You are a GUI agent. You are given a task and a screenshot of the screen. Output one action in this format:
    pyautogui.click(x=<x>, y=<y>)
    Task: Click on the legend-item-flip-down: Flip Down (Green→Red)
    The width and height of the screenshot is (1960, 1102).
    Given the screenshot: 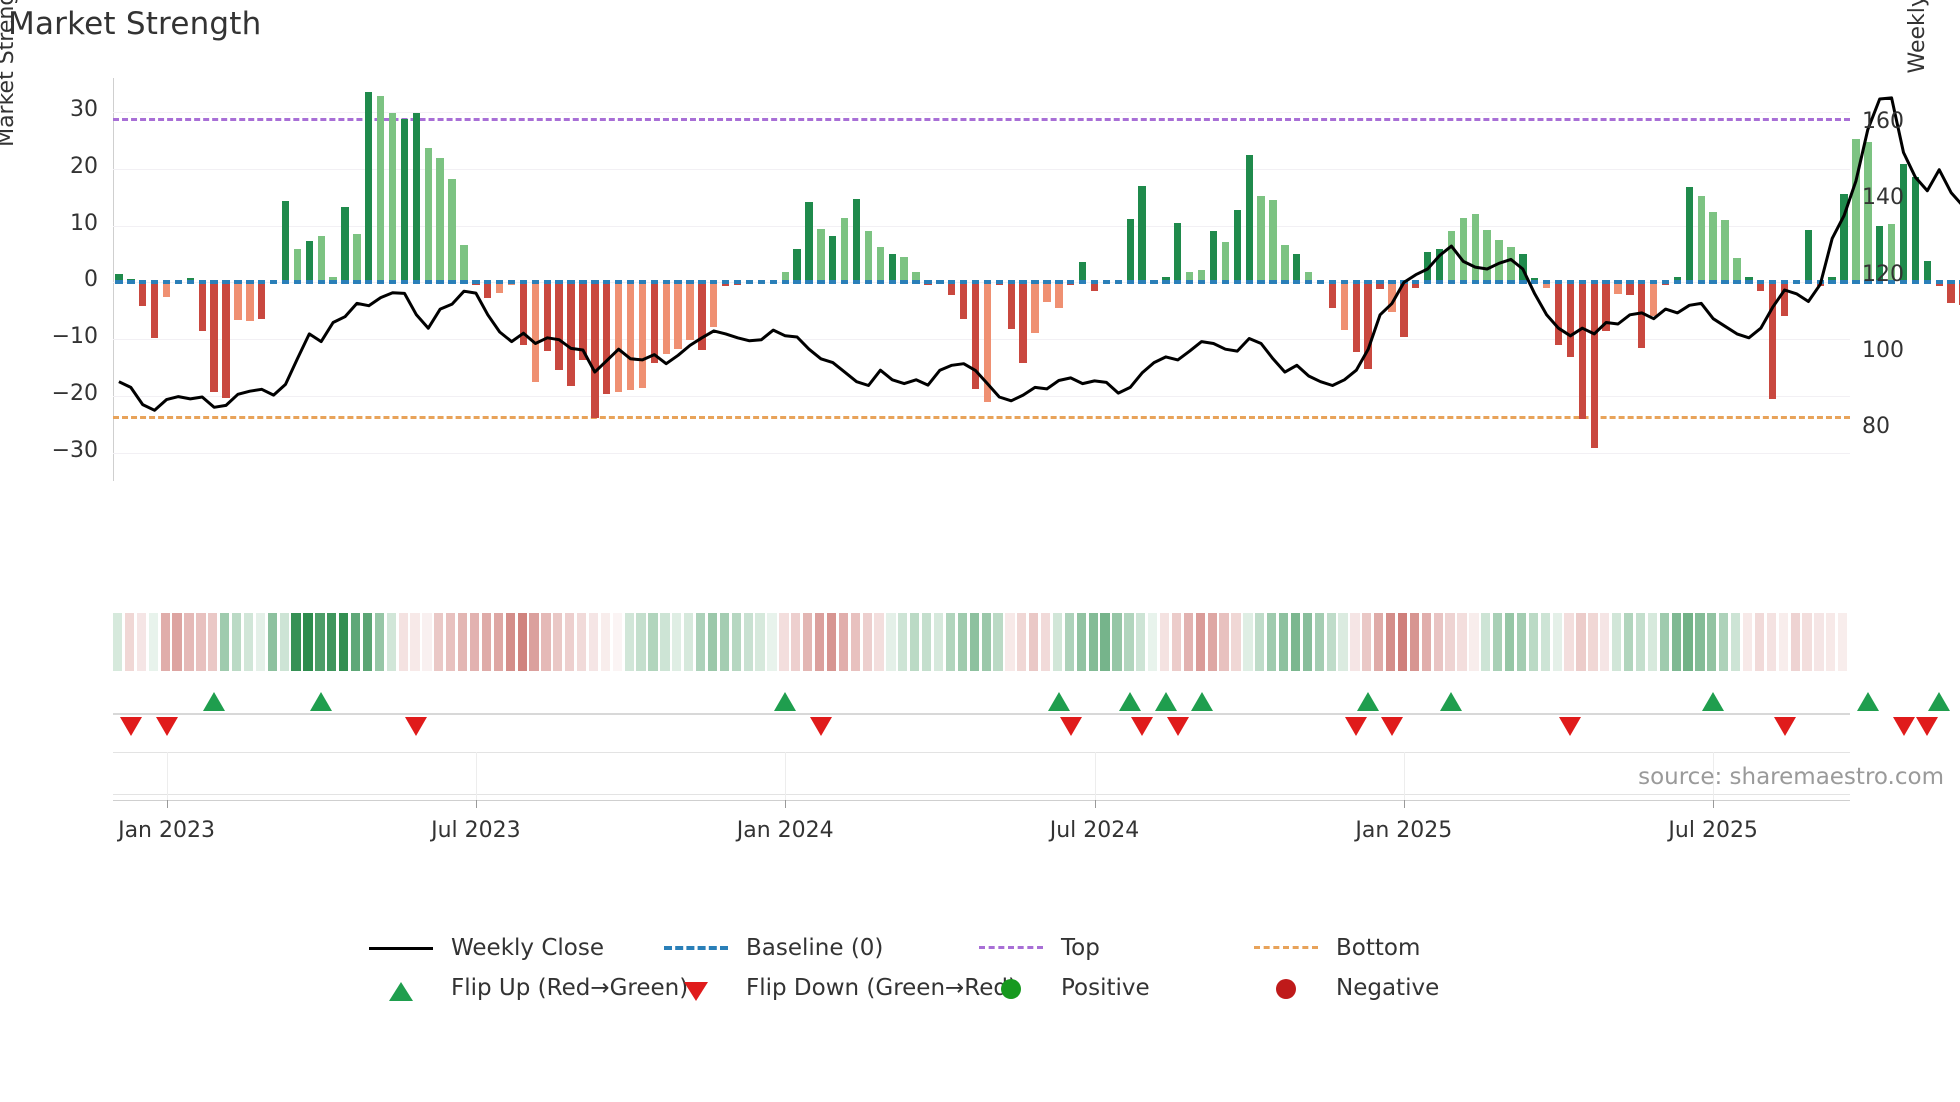 What is the action you would take?
    pyautogui.click(x=838, y=988)
    